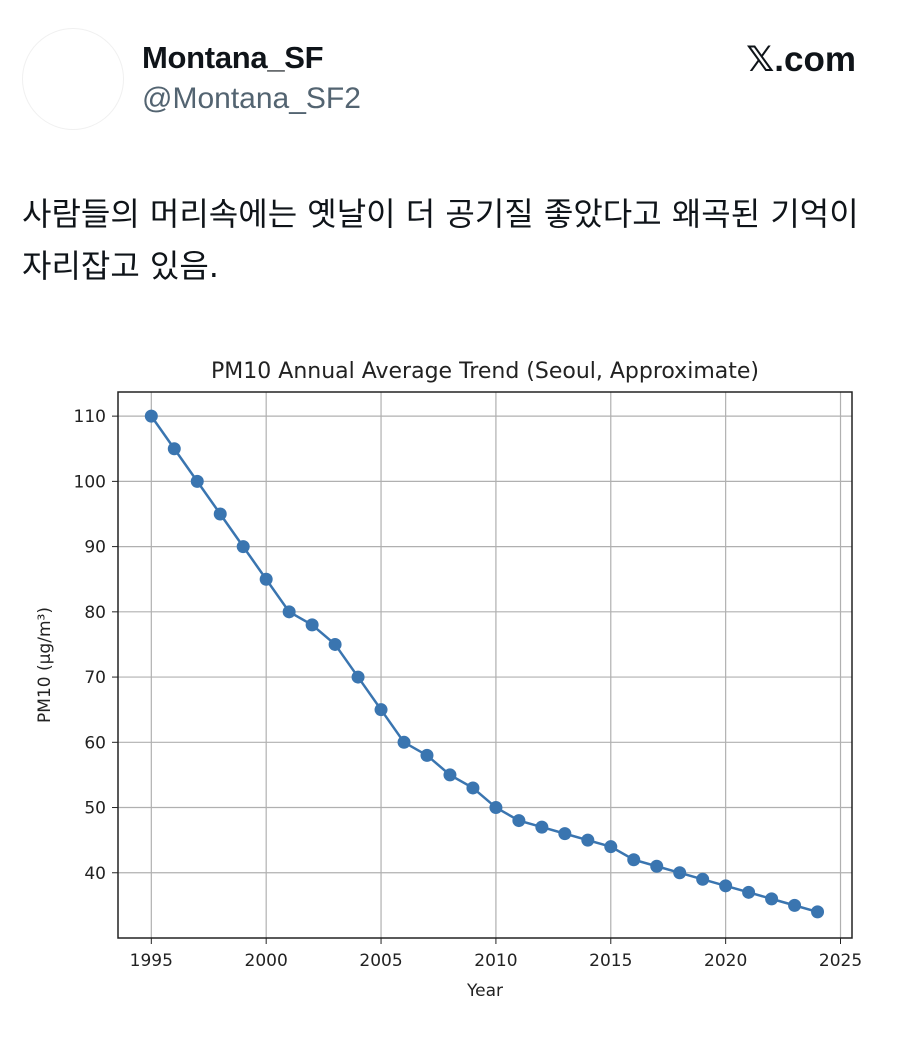 The width and height of the screenshot is (900, 1050). Describe the element at coordinates (251, 98) in the screenshot. I see `user-handle: @Montana_SF2` at that location.